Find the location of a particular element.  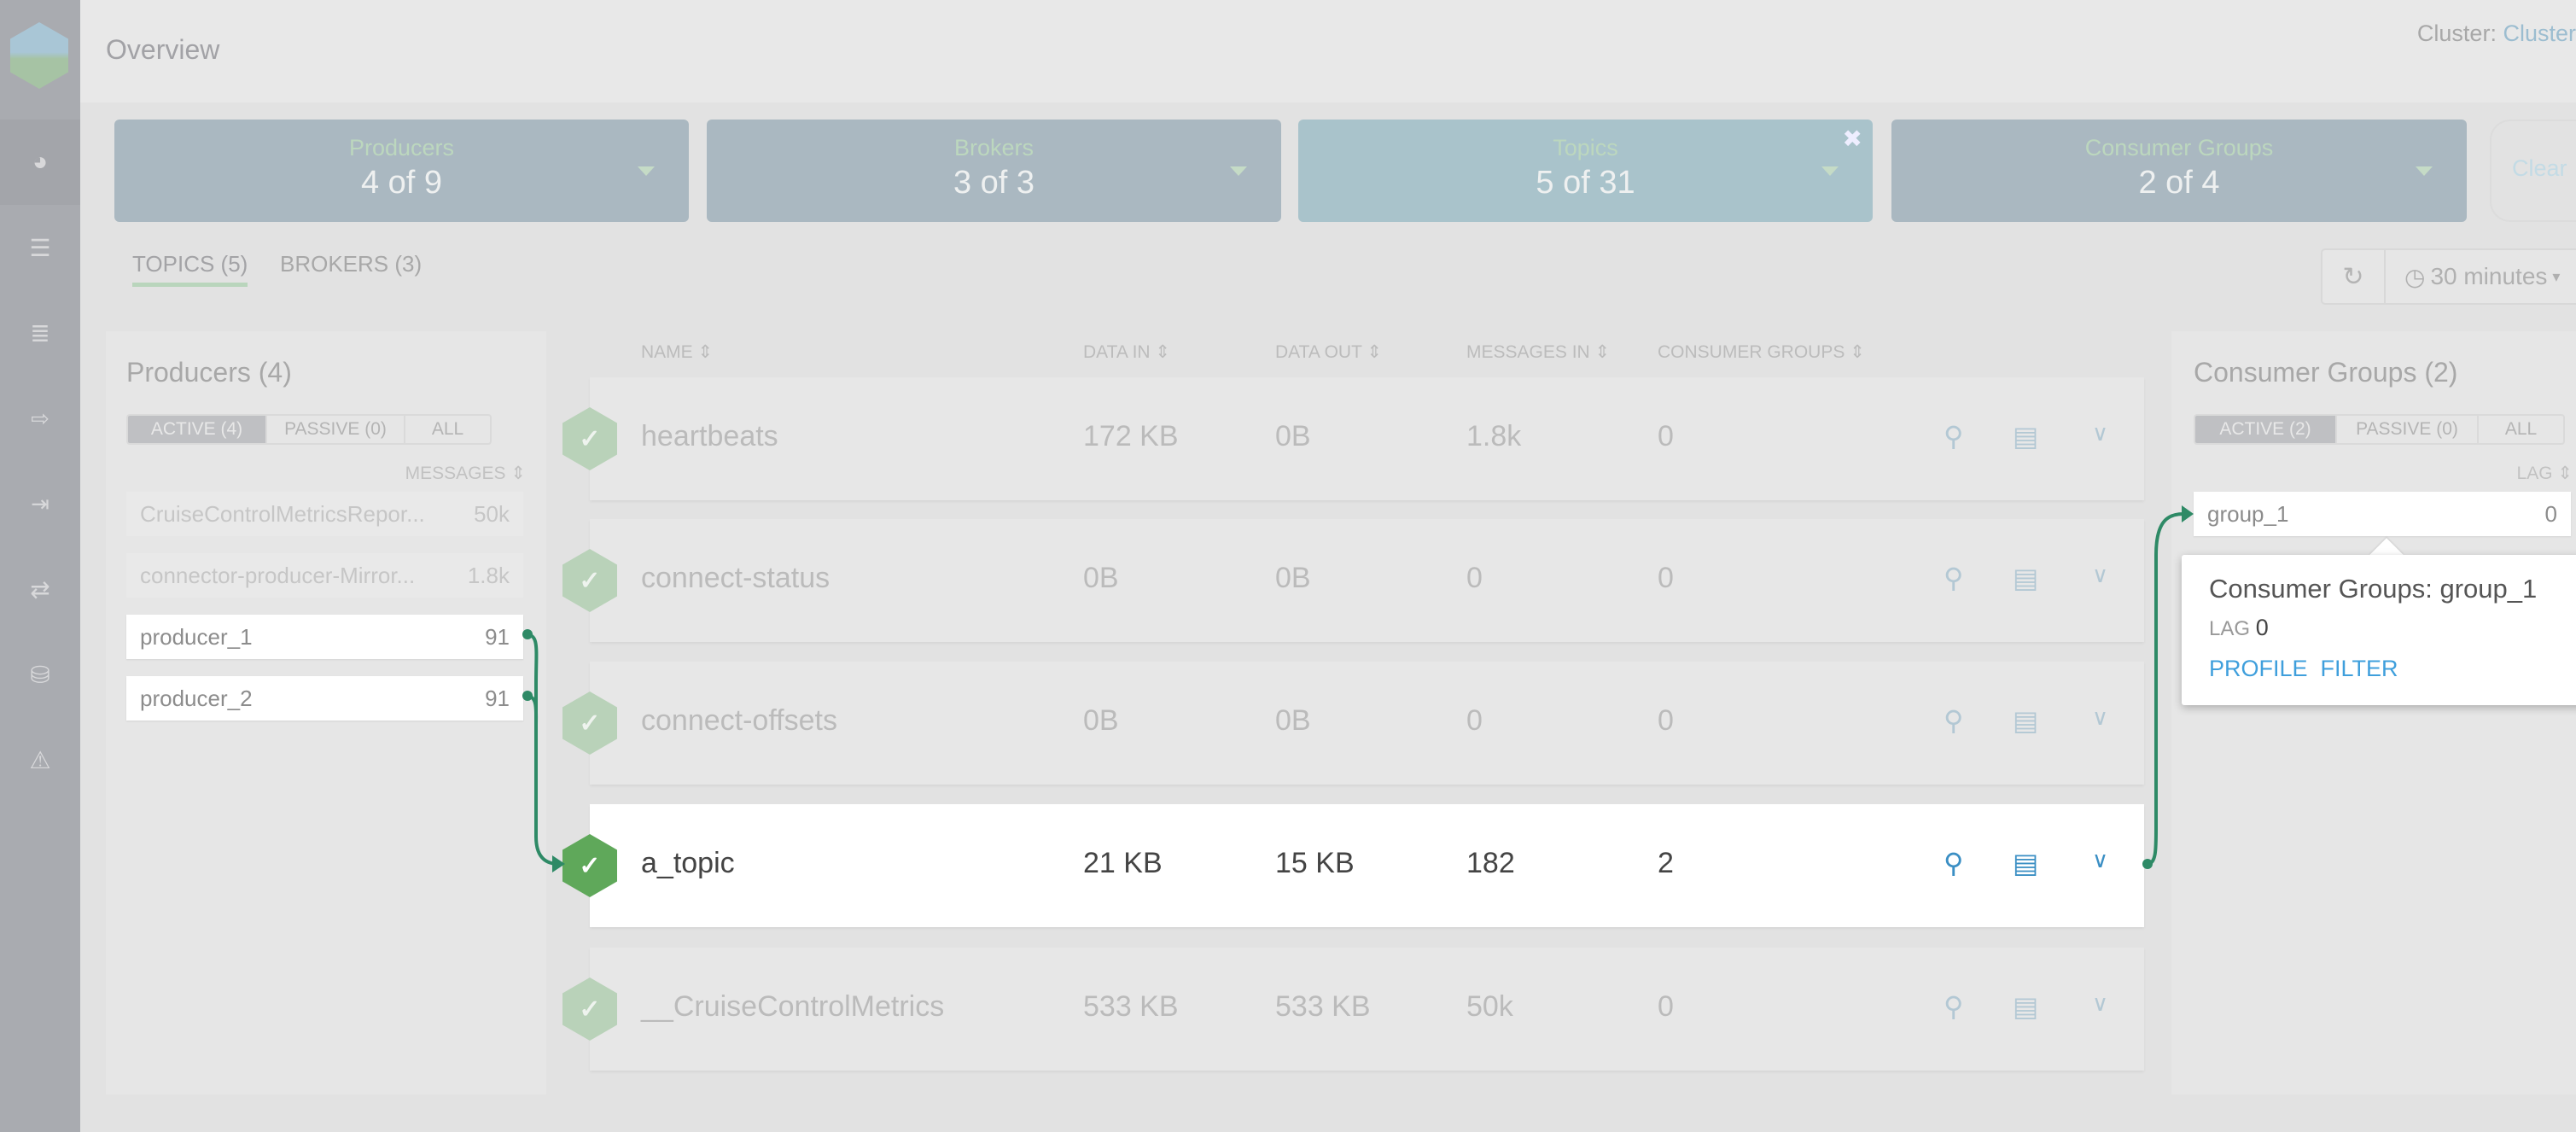

cluster-value: Cluster is located at coordinates (2539, 33).